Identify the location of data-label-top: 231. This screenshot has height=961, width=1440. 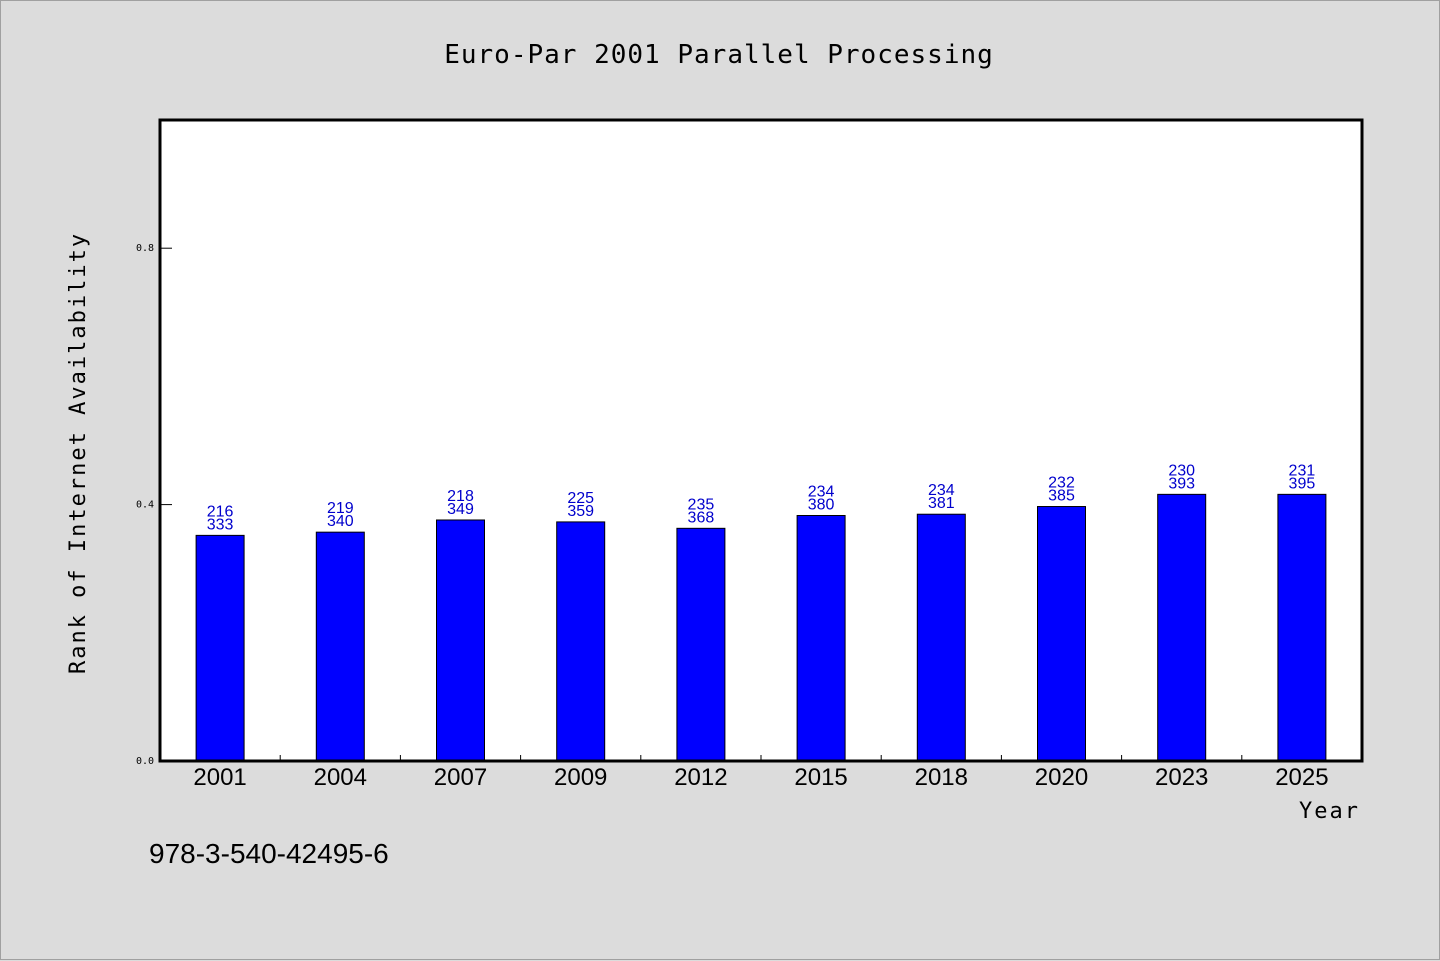
(1302, 470).